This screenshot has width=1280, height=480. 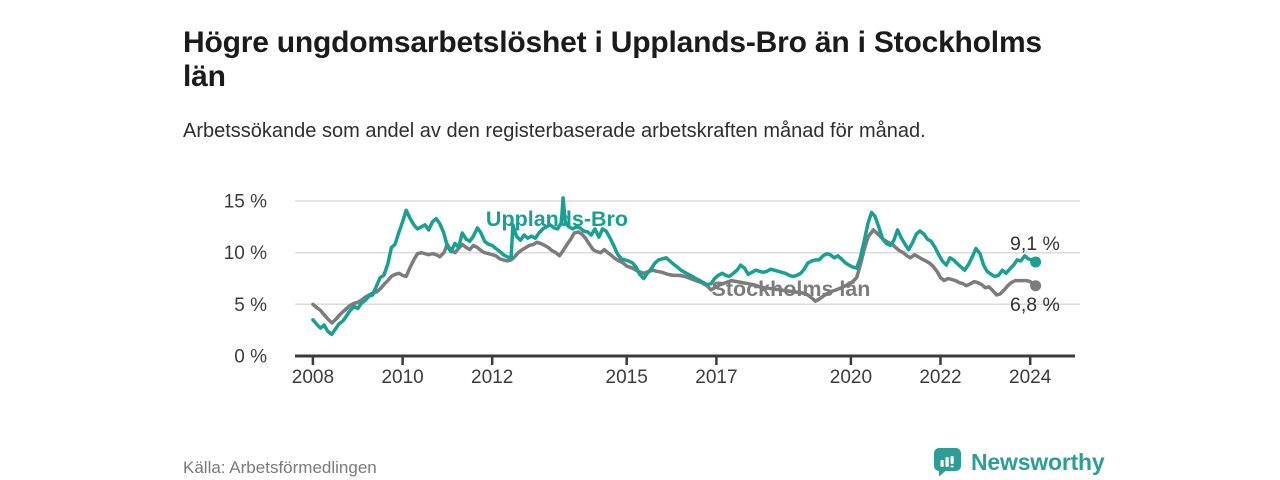 What do you see at coordinates (245, 202) in the screenshot?
I see `y-tick-label: 15 %` at bounding box center [245, 202].